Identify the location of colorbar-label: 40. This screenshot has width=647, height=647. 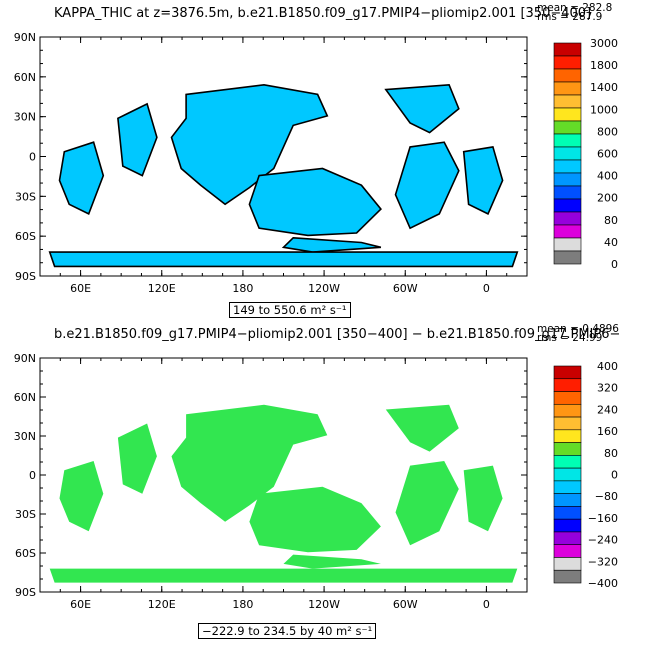
(611, 242).